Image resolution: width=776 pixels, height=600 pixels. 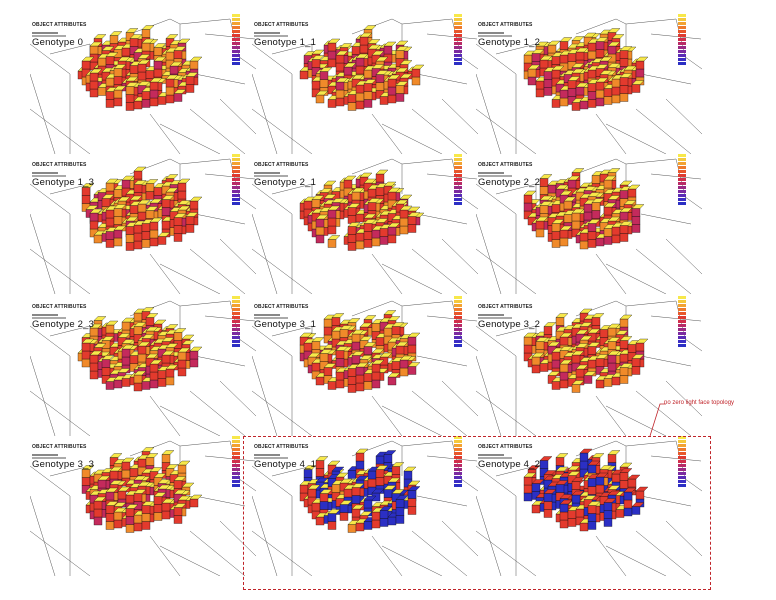 What do you see at coordinates (365, 366) in the screenshot?
I see `genotype-tile: OBJECT ATTRIBUTES Genotype 3_1` at bounding box center [365, 366].